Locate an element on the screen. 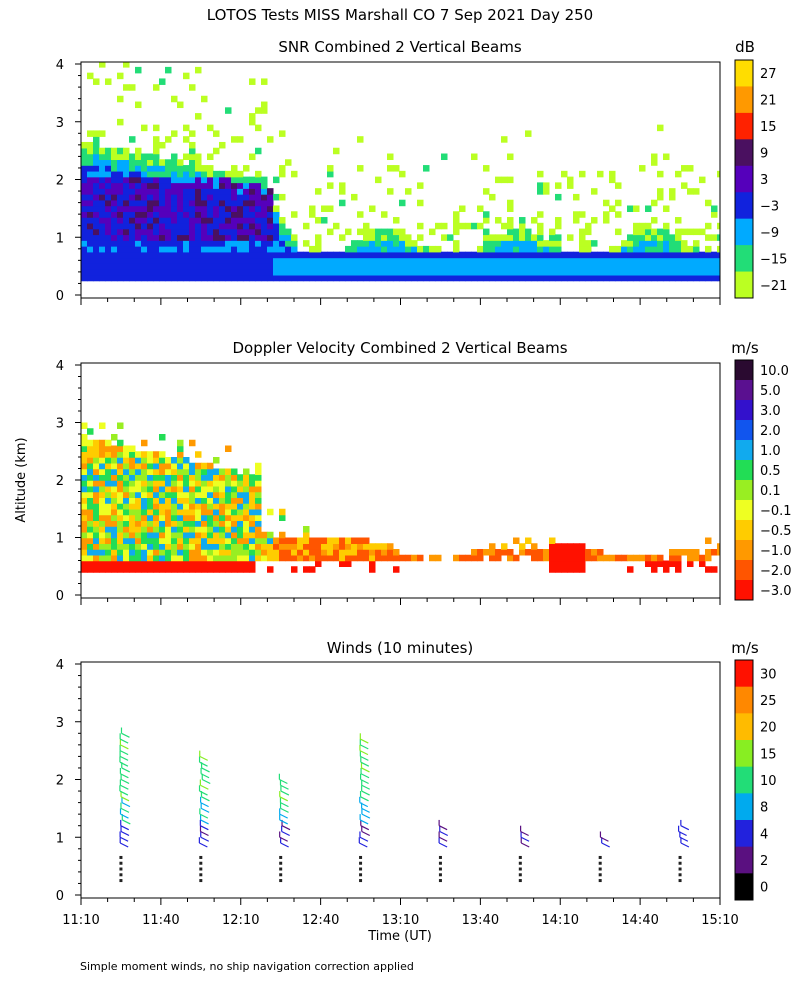 The width and height of the screenshot is (800, 1000). winds-title: Winds (10 minutes) is located at coordinates (400, 648).